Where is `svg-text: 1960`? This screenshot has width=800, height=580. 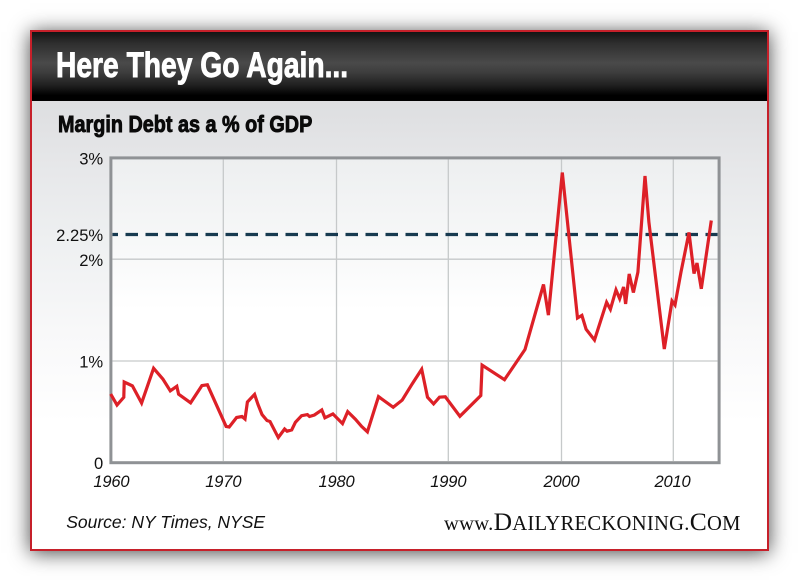 svg-text: 1960 is located at coordinates (111, 482).